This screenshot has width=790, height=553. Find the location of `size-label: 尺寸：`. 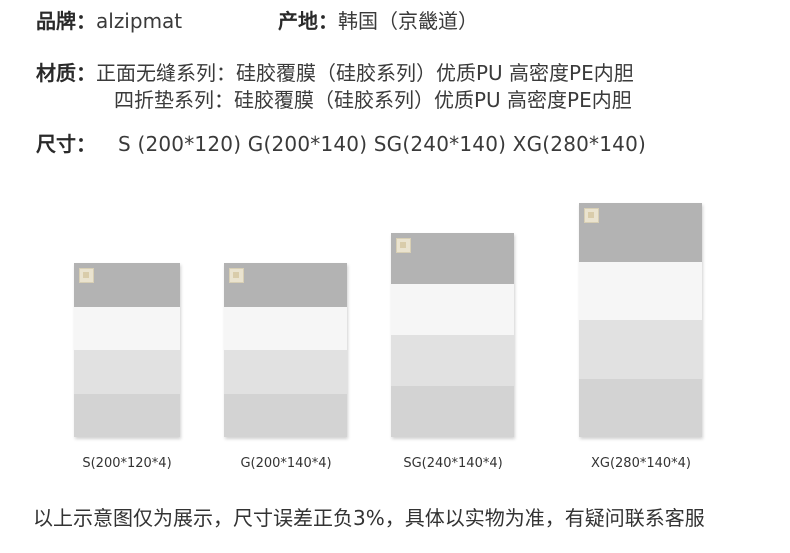

size-label: 尺寸： is located at coordinates (66, 144).